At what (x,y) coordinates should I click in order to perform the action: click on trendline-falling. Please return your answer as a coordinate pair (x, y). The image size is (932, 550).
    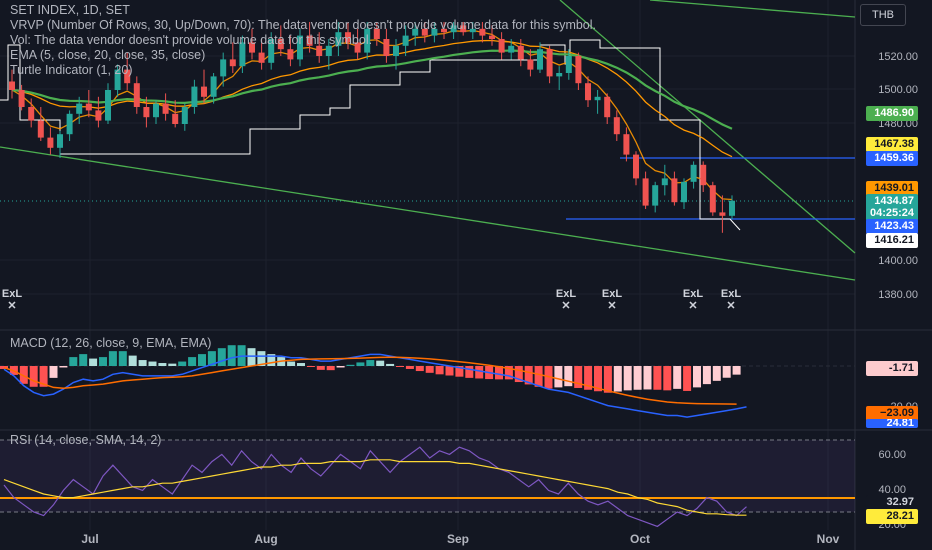
    Looking at the image, I should click on (707, 127).